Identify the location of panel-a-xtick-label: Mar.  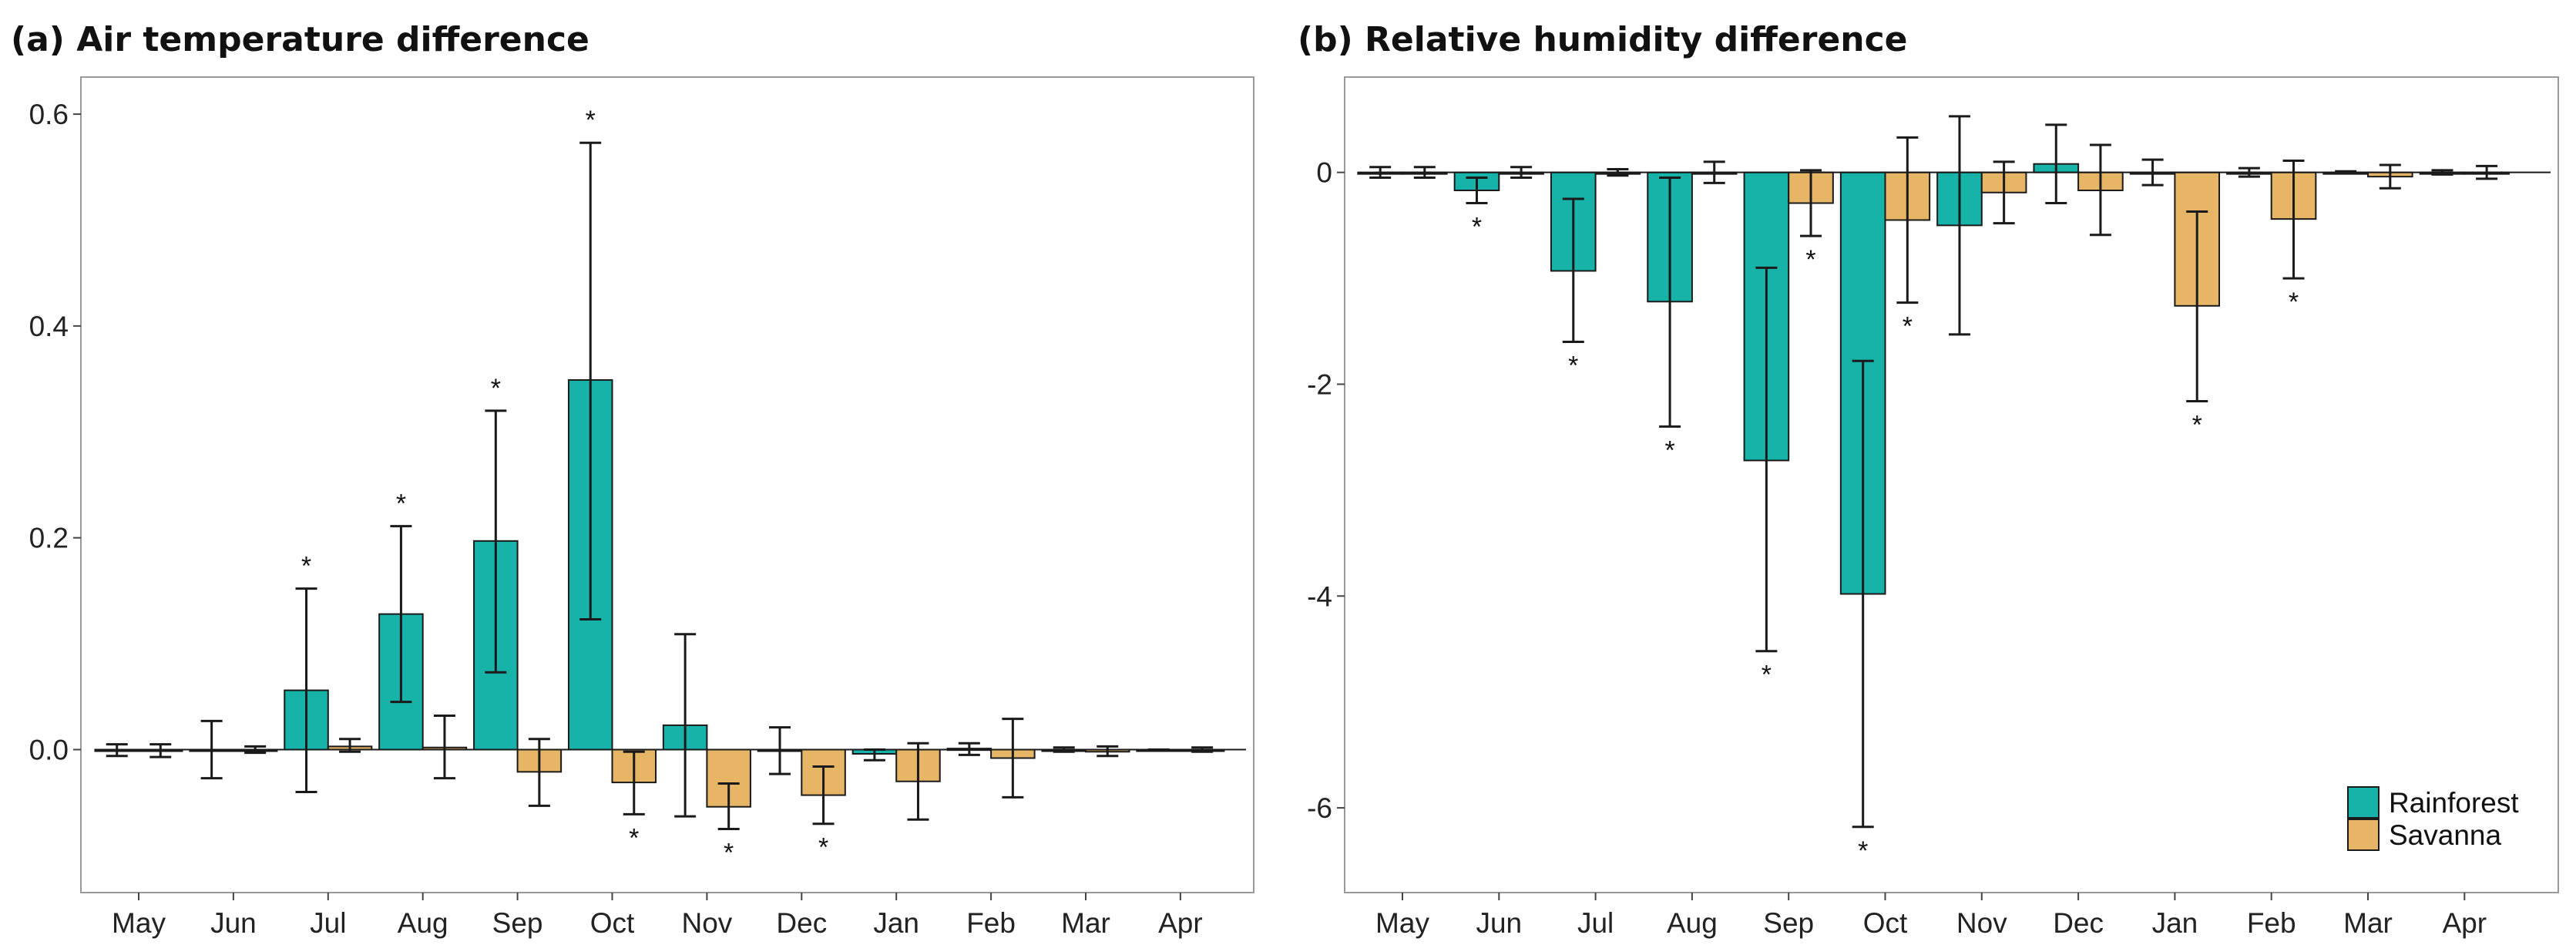
(1085, 923).